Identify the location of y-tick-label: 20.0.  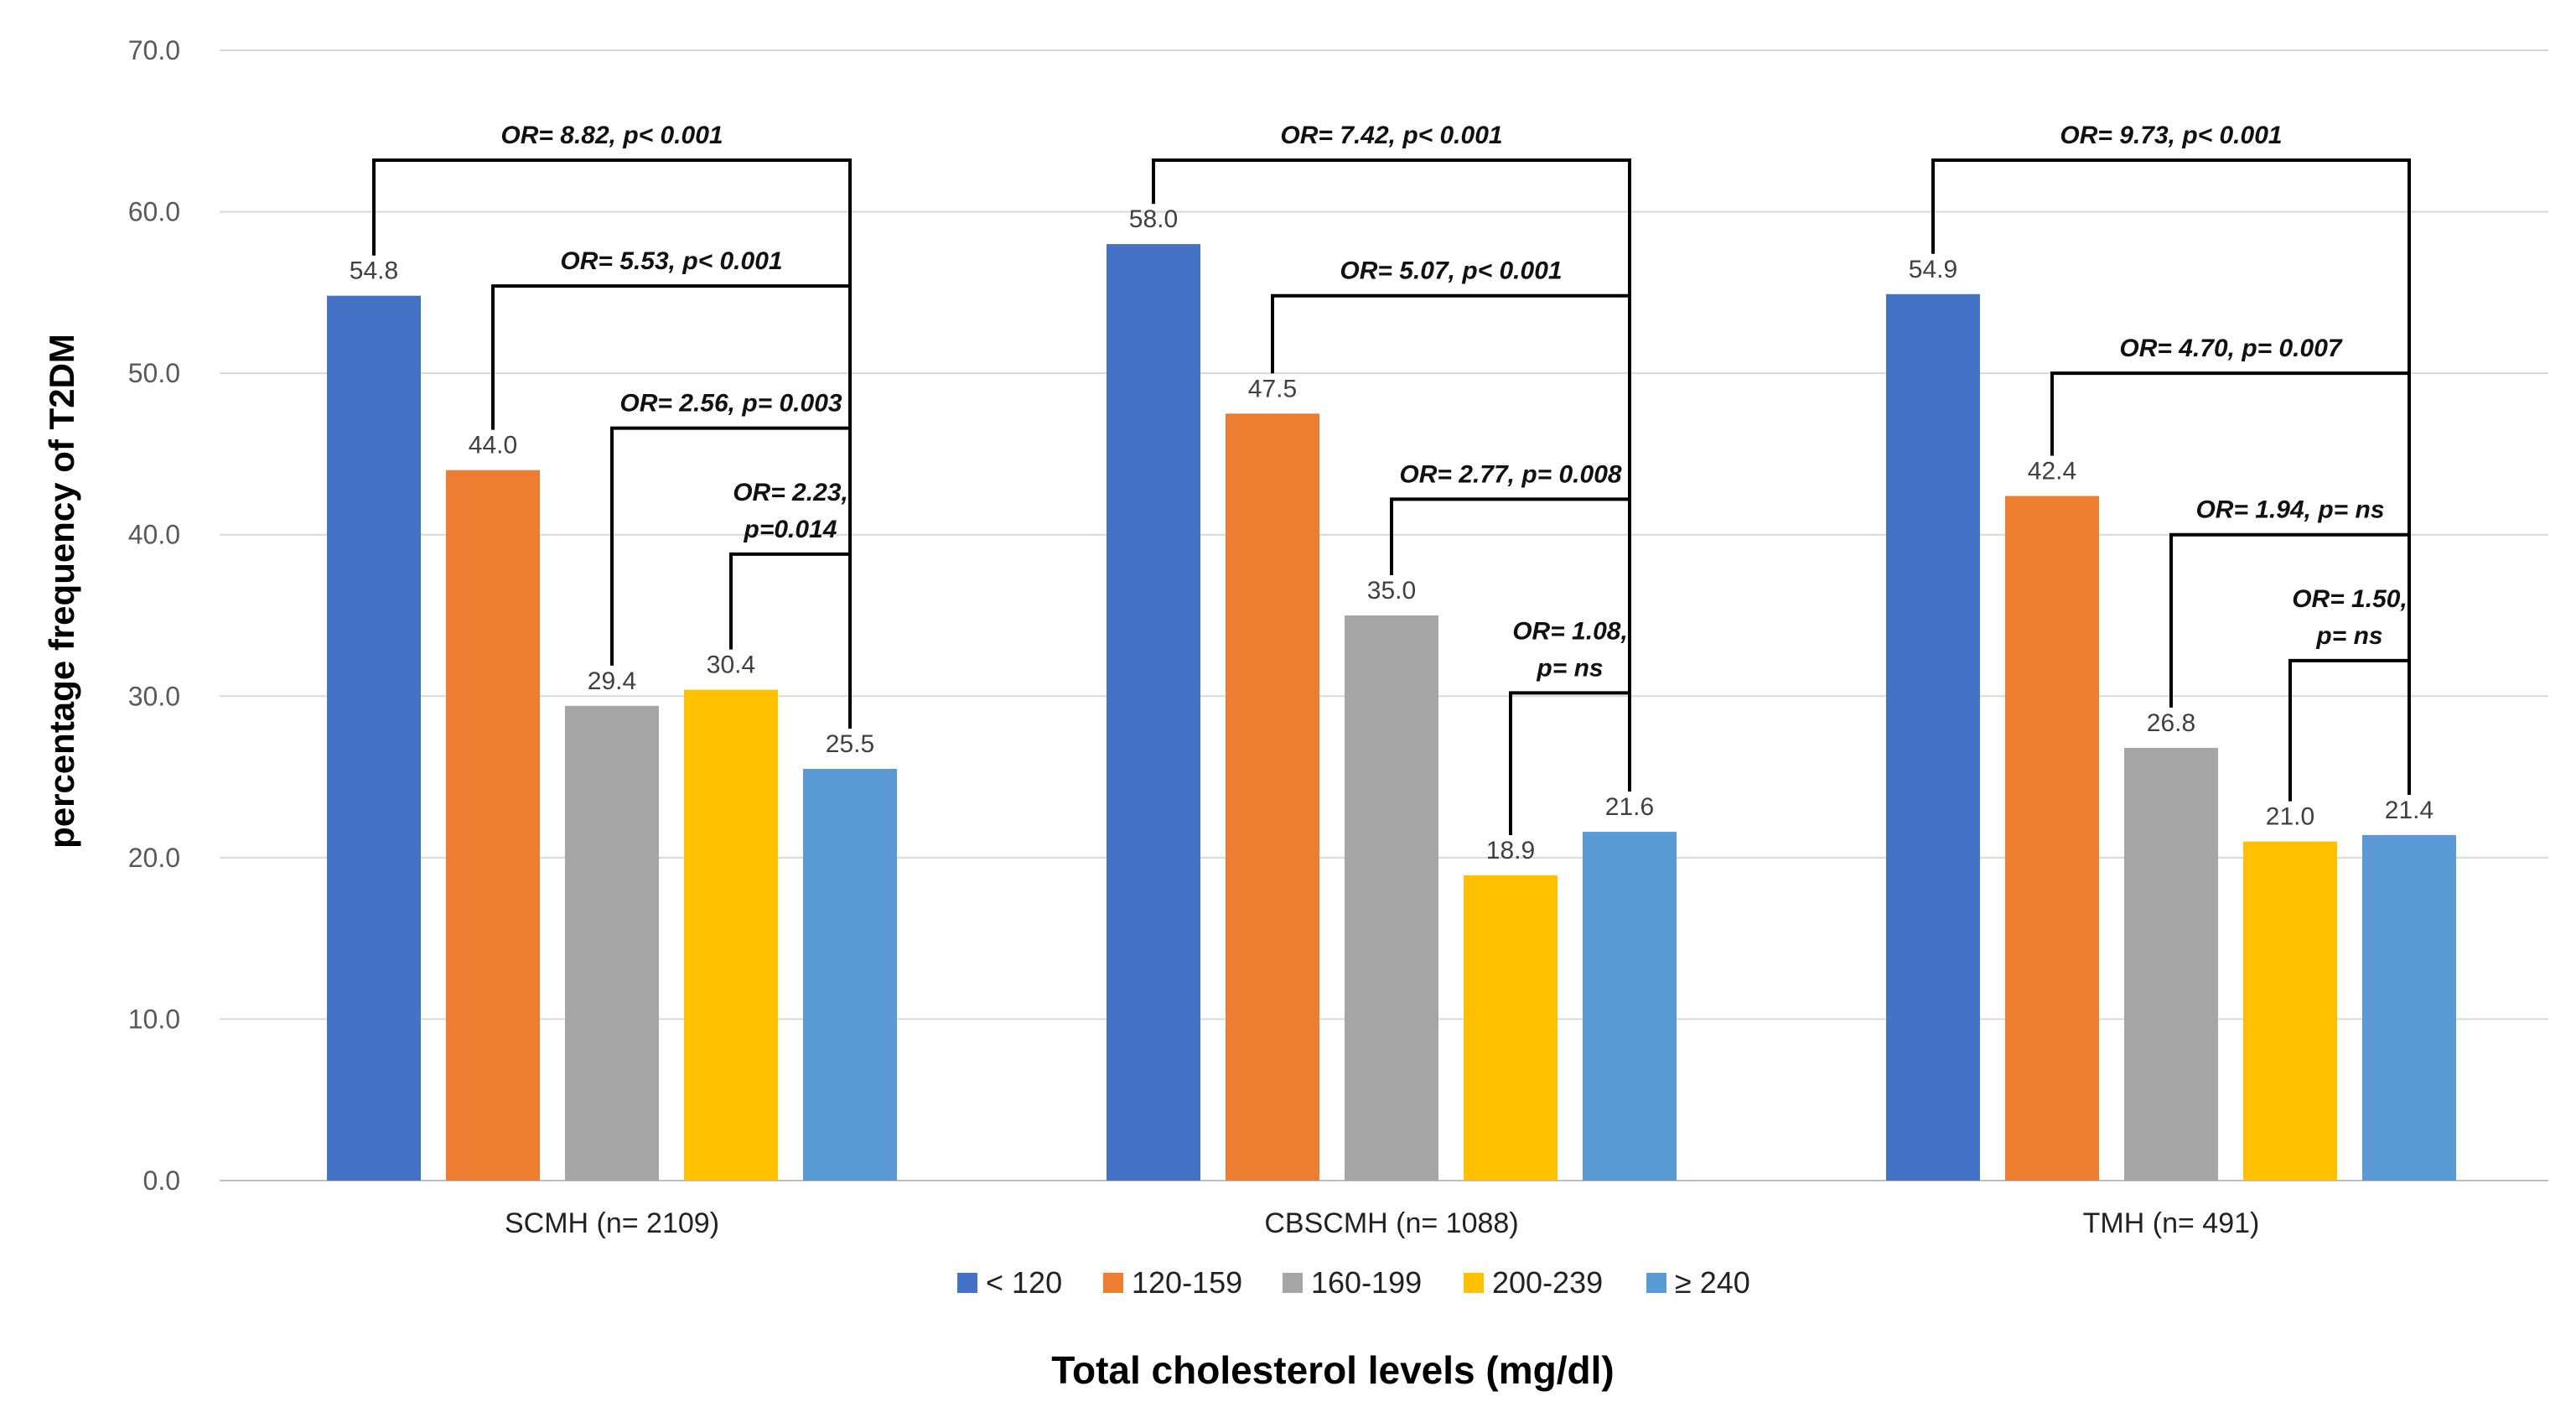
(154, 858).